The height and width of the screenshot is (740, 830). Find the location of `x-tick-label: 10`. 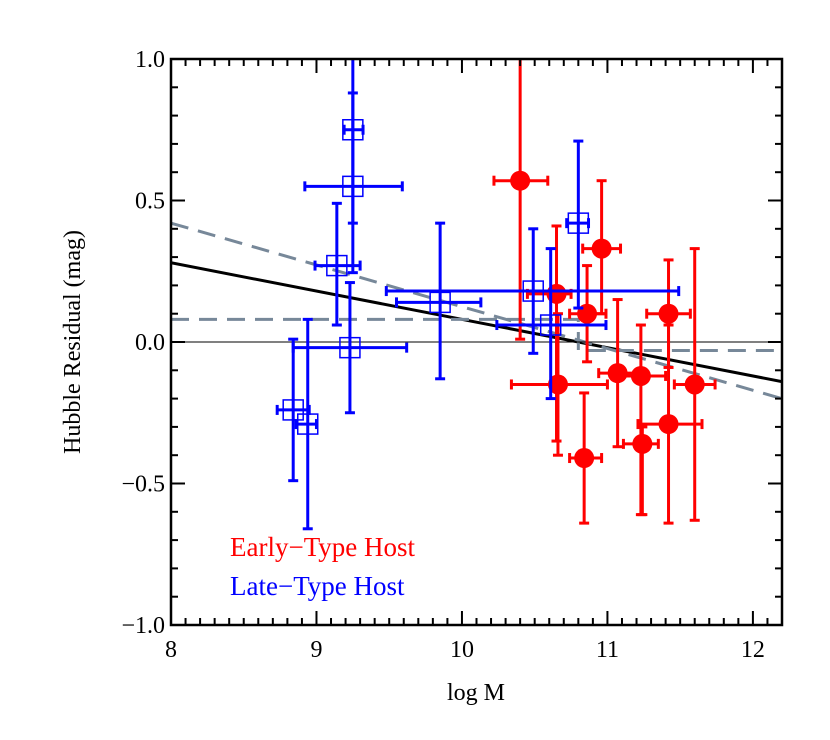

x-tick-label: 10 is located at coordinates (462, 650).